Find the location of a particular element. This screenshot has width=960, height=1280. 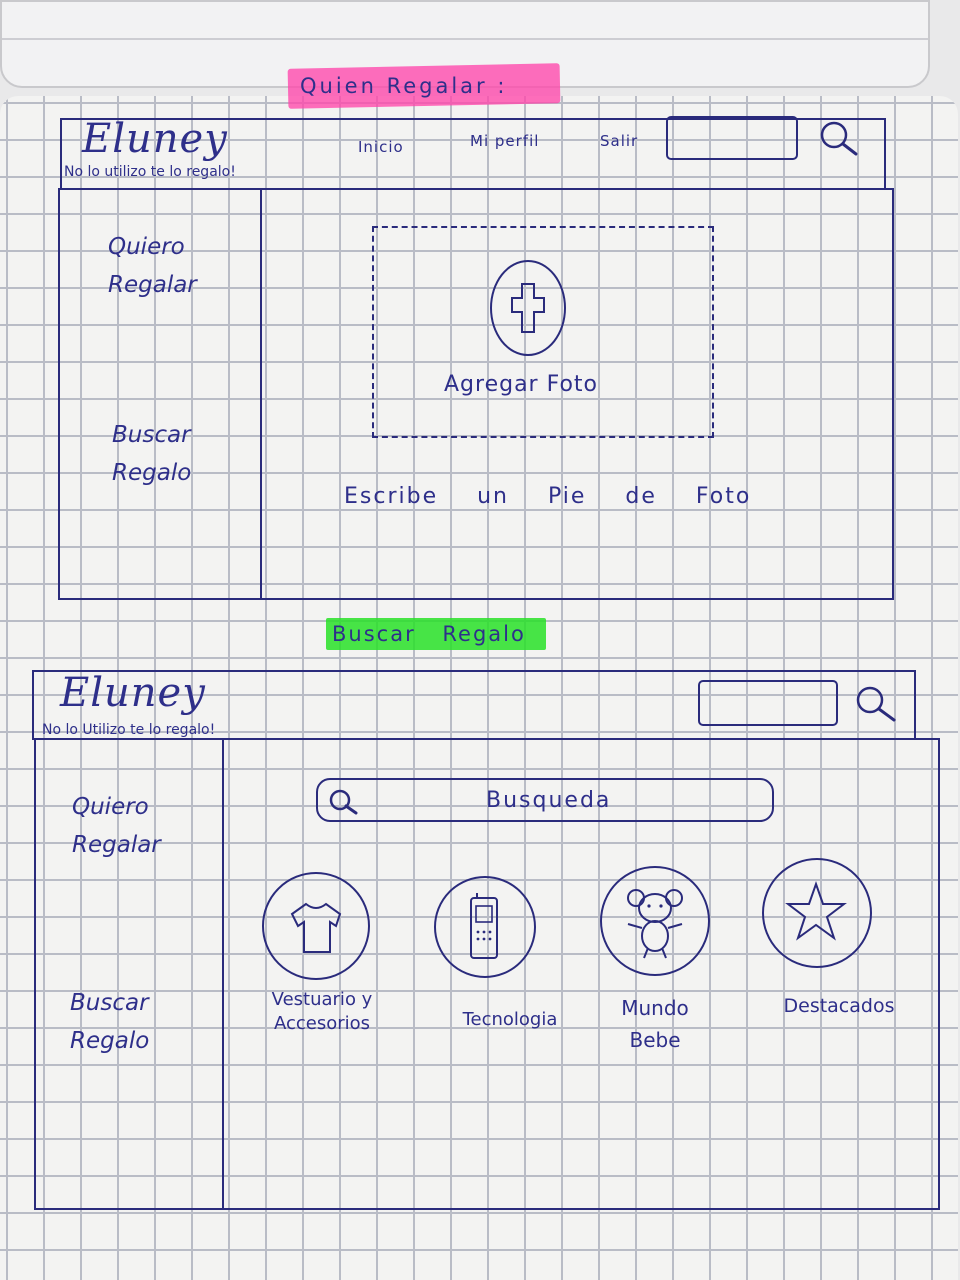

wf1-caption-input: Escribe un Pie de Foto is located at coordinates (548, 496).